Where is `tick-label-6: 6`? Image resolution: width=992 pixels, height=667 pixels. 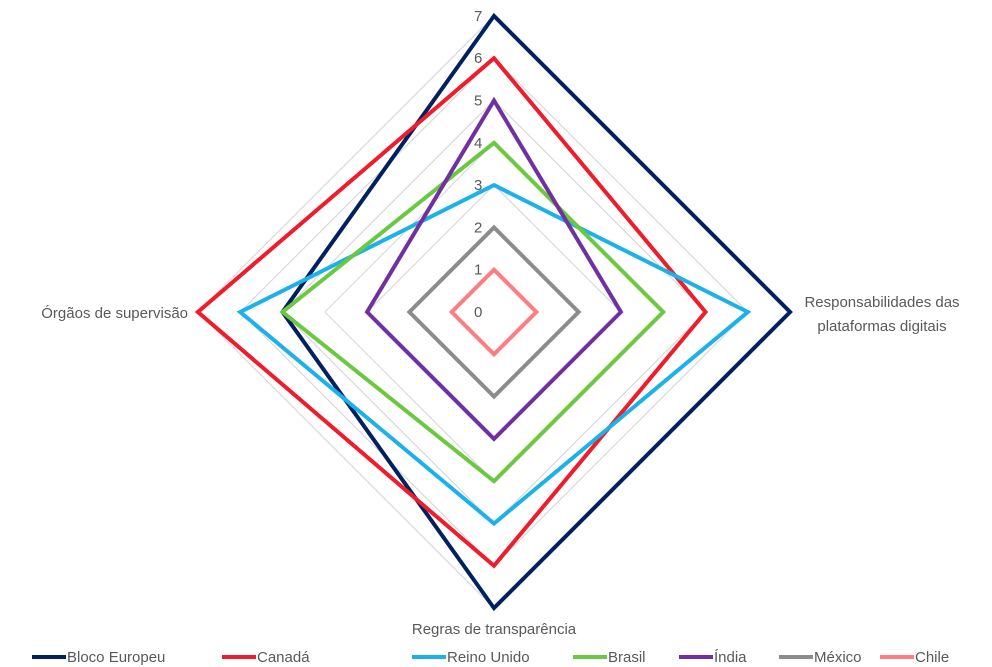 tick-label-6: 6 is located at coordinates (478, 58).